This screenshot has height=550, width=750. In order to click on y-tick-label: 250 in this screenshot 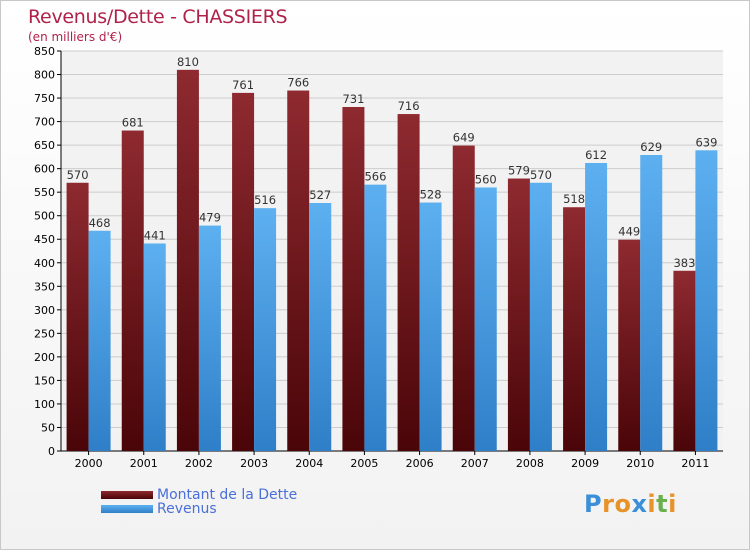, I will do `click(44, 333)`.